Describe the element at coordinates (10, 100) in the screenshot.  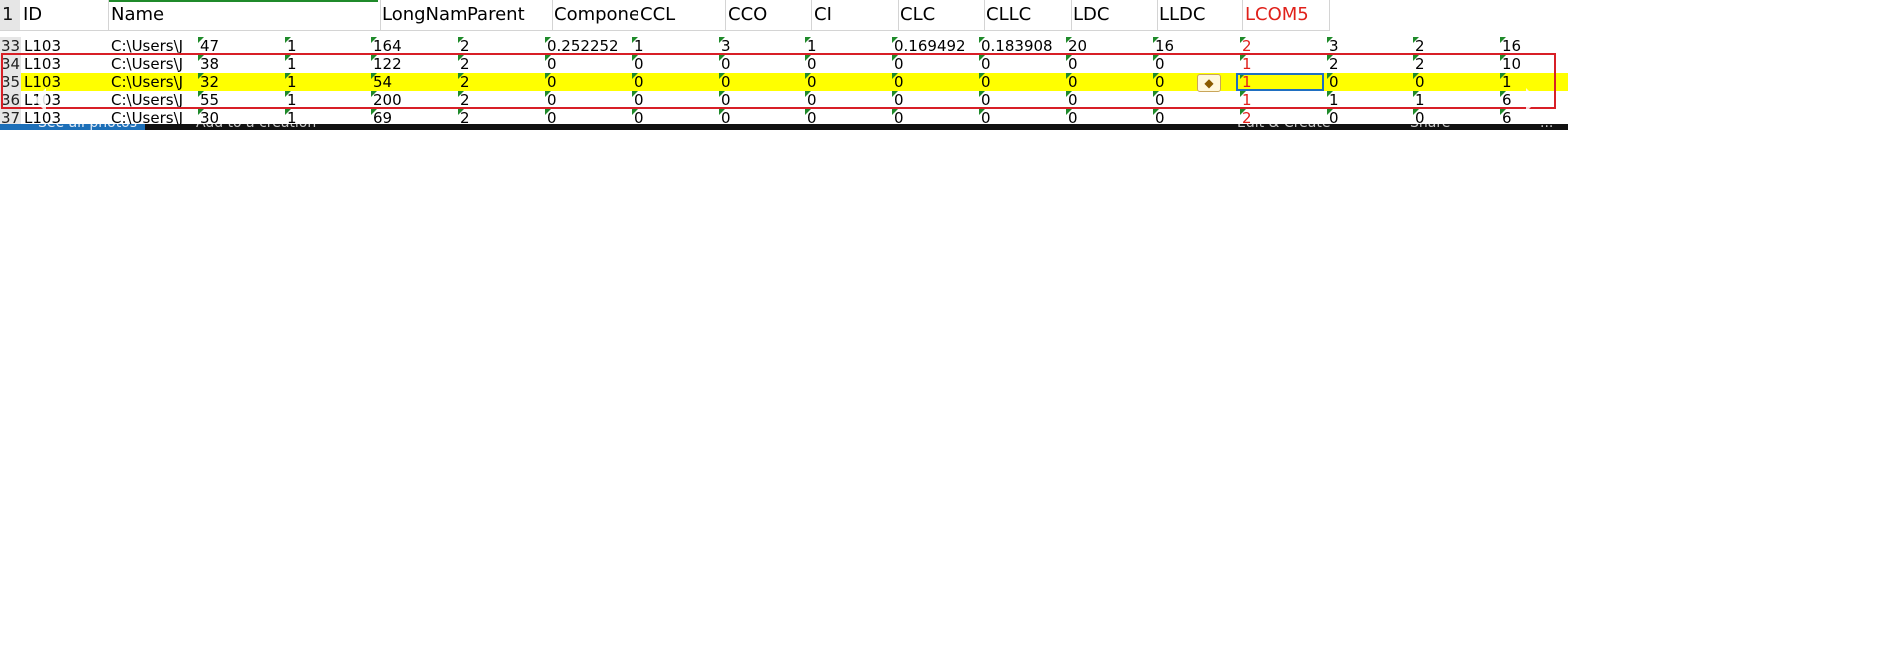
I see `row-number: 36` at that location.